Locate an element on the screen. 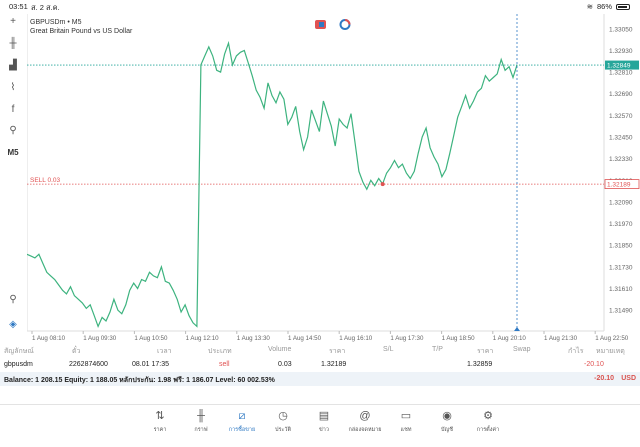 This screenshot has width=640, height=447. col-comment: หมายเหตุ is located at coordinates (610, 351).